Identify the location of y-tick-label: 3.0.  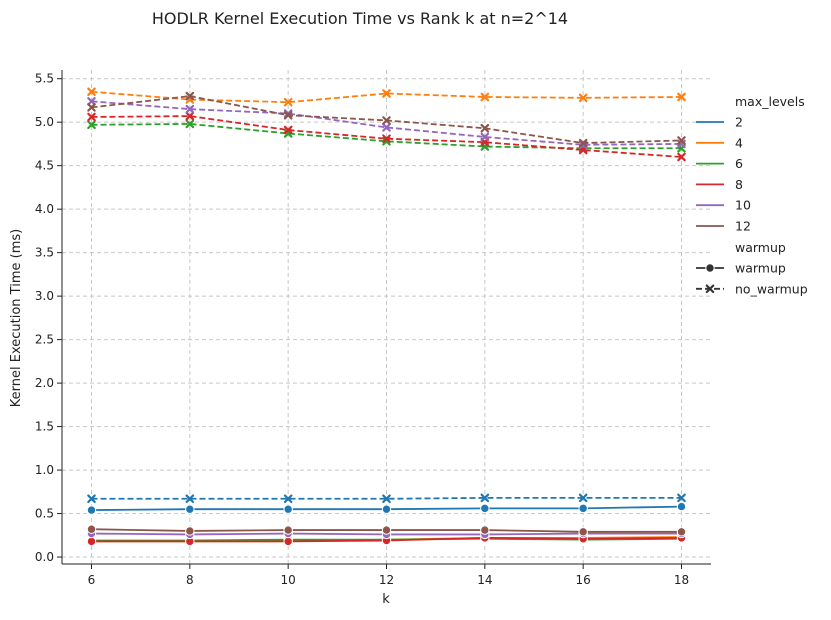
(44, 296).